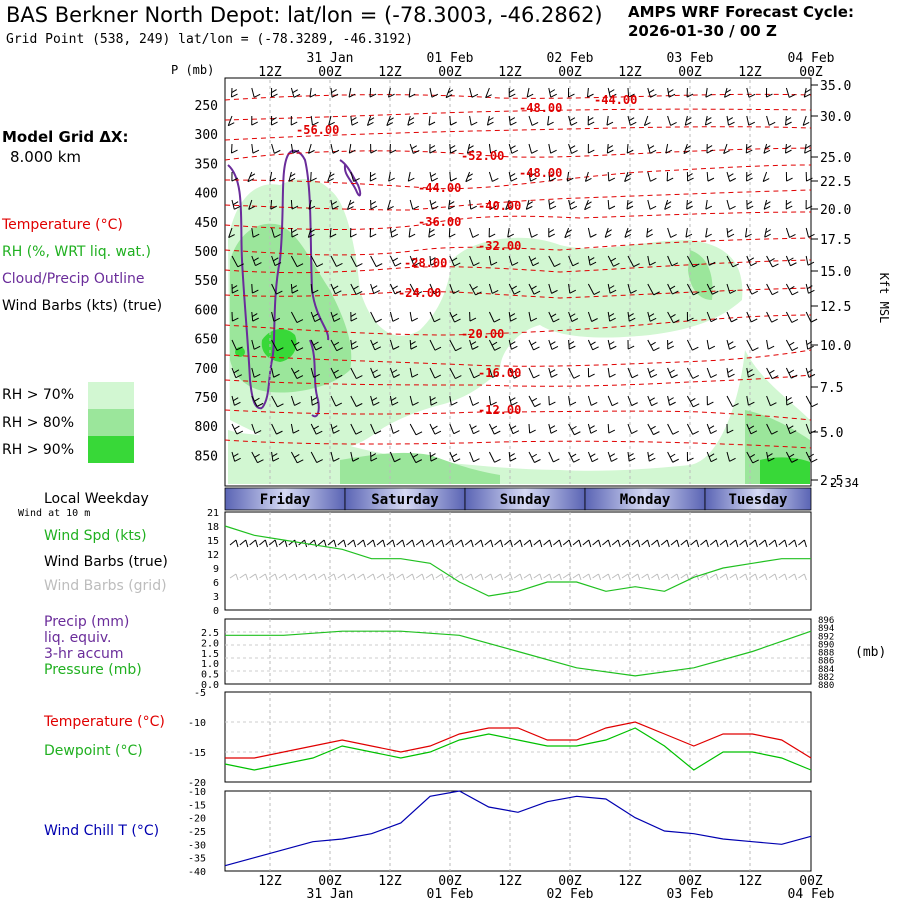 This screenshot has width=900, height=900. What do you see at coordinates (197, 792) in the screenshot?
I see `axis-tick-label: -10` at bounding box center [197, 792].